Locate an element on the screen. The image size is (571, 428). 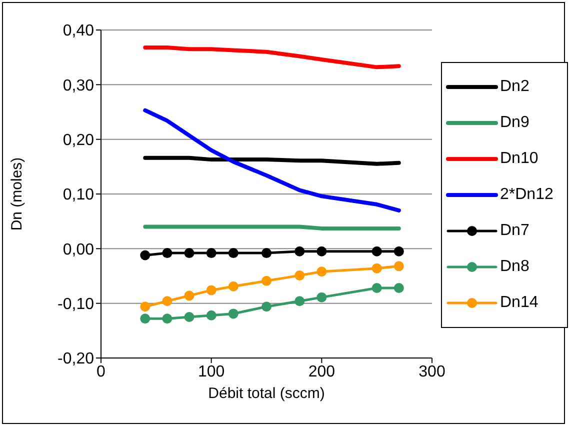
y-axis-title: Dn (moles) is located at coordinates (17, 194).